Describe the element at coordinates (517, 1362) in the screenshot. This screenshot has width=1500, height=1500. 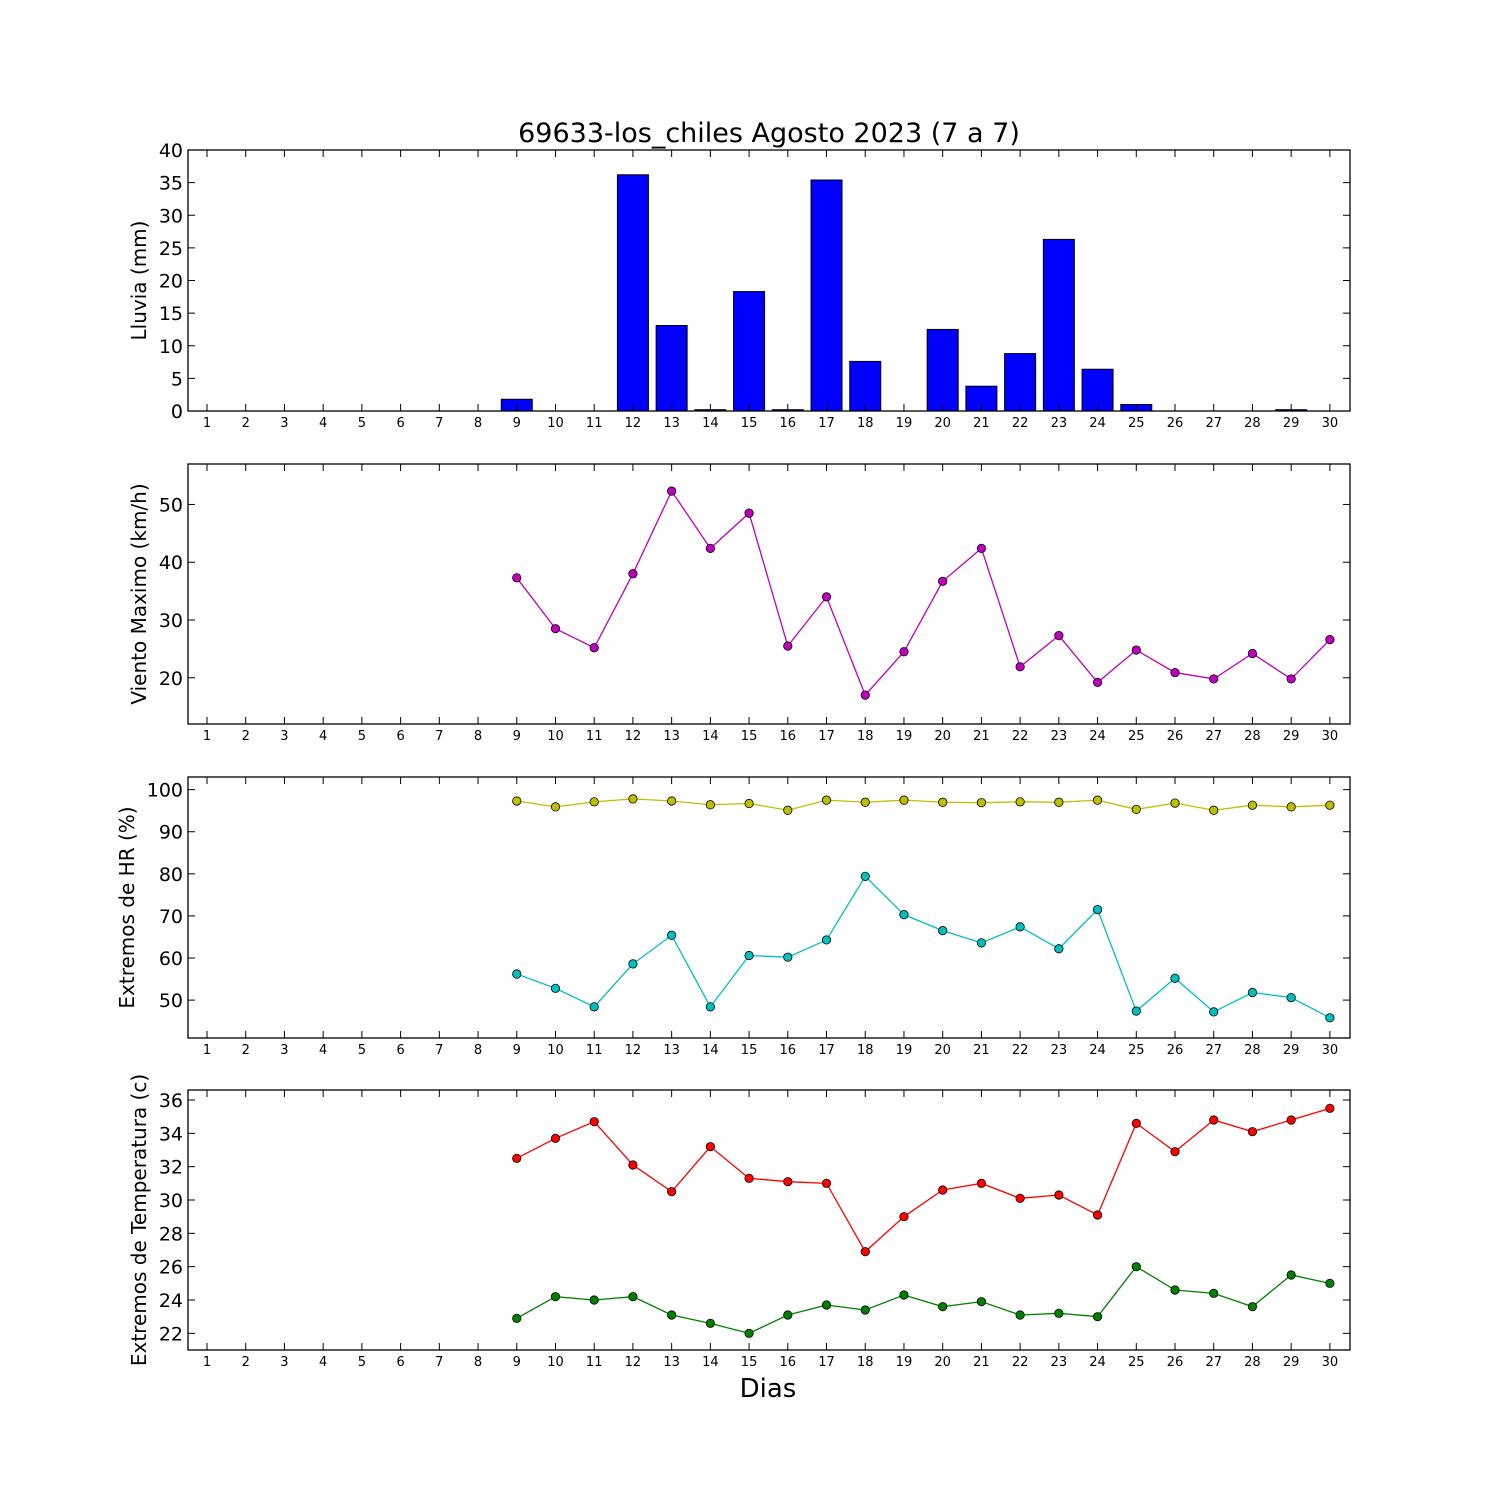
I see `x-tick-label: 9` at that location.